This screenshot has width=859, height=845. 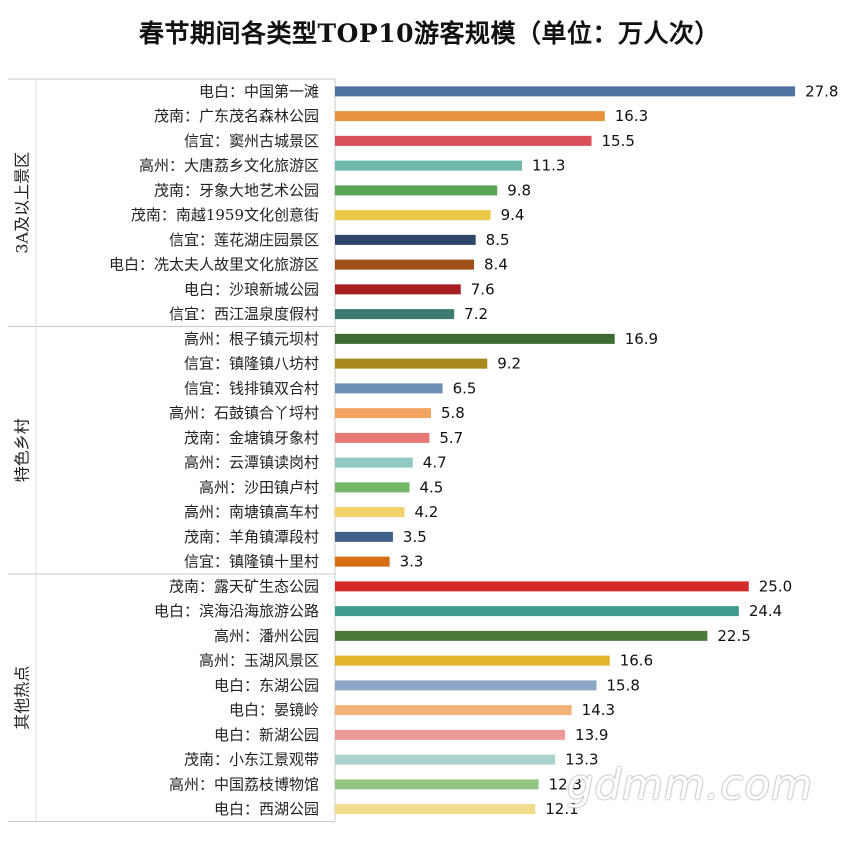 I want to click on data-label: 7.2, so click(x=476, y=314).